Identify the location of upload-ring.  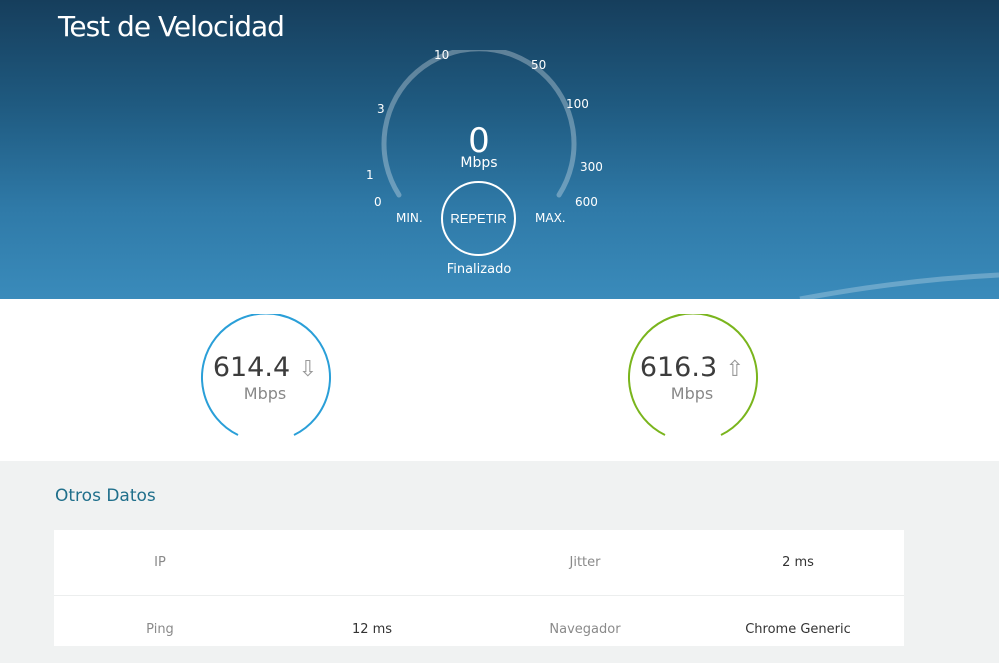
(693, 375).